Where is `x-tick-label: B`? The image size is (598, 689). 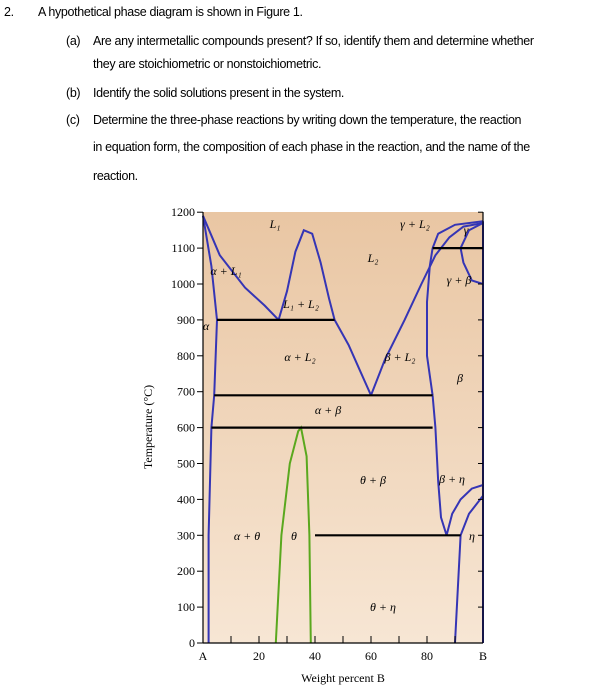
x-tick-label: B is located at coordinates (483, 656).